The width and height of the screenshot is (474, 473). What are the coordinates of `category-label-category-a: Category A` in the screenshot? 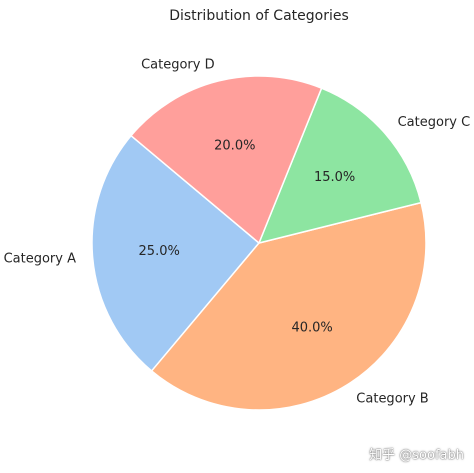 It's located at (40, 259).